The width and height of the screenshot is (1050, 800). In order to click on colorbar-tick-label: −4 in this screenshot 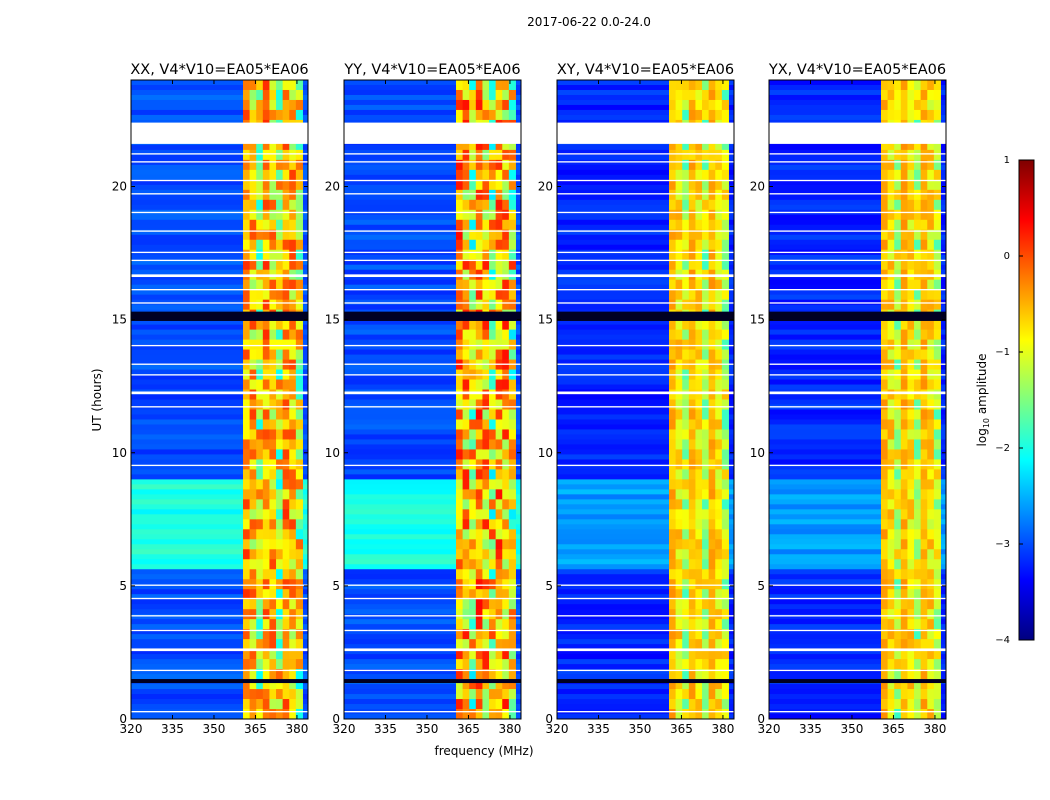, I will do `click(1002, 640)`.